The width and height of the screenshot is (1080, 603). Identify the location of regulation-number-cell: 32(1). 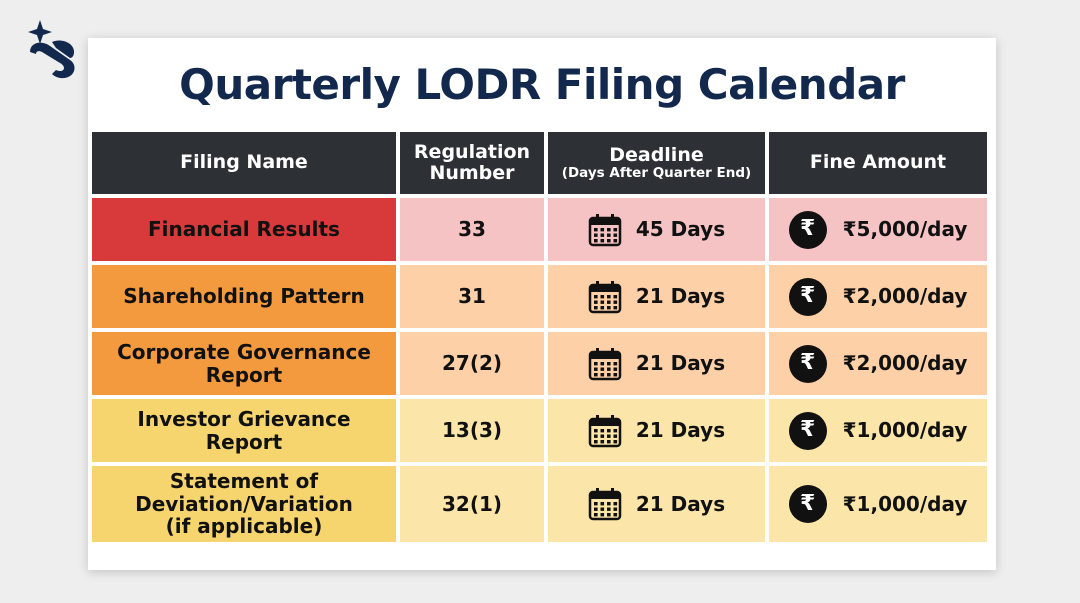
(472, 504).